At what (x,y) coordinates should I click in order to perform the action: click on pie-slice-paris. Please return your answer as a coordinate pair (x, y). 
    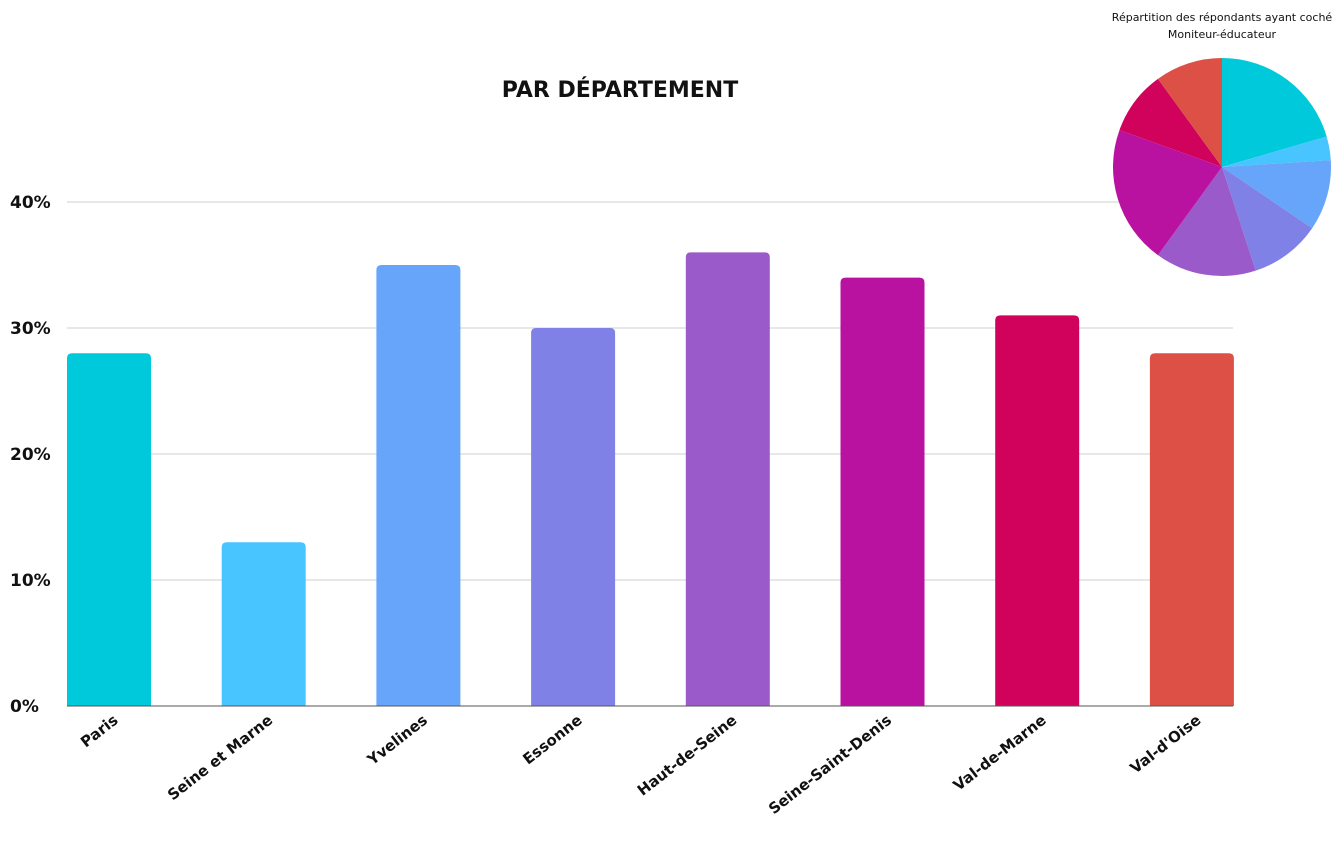
    Looking at the image, I should click on (1274, 112).